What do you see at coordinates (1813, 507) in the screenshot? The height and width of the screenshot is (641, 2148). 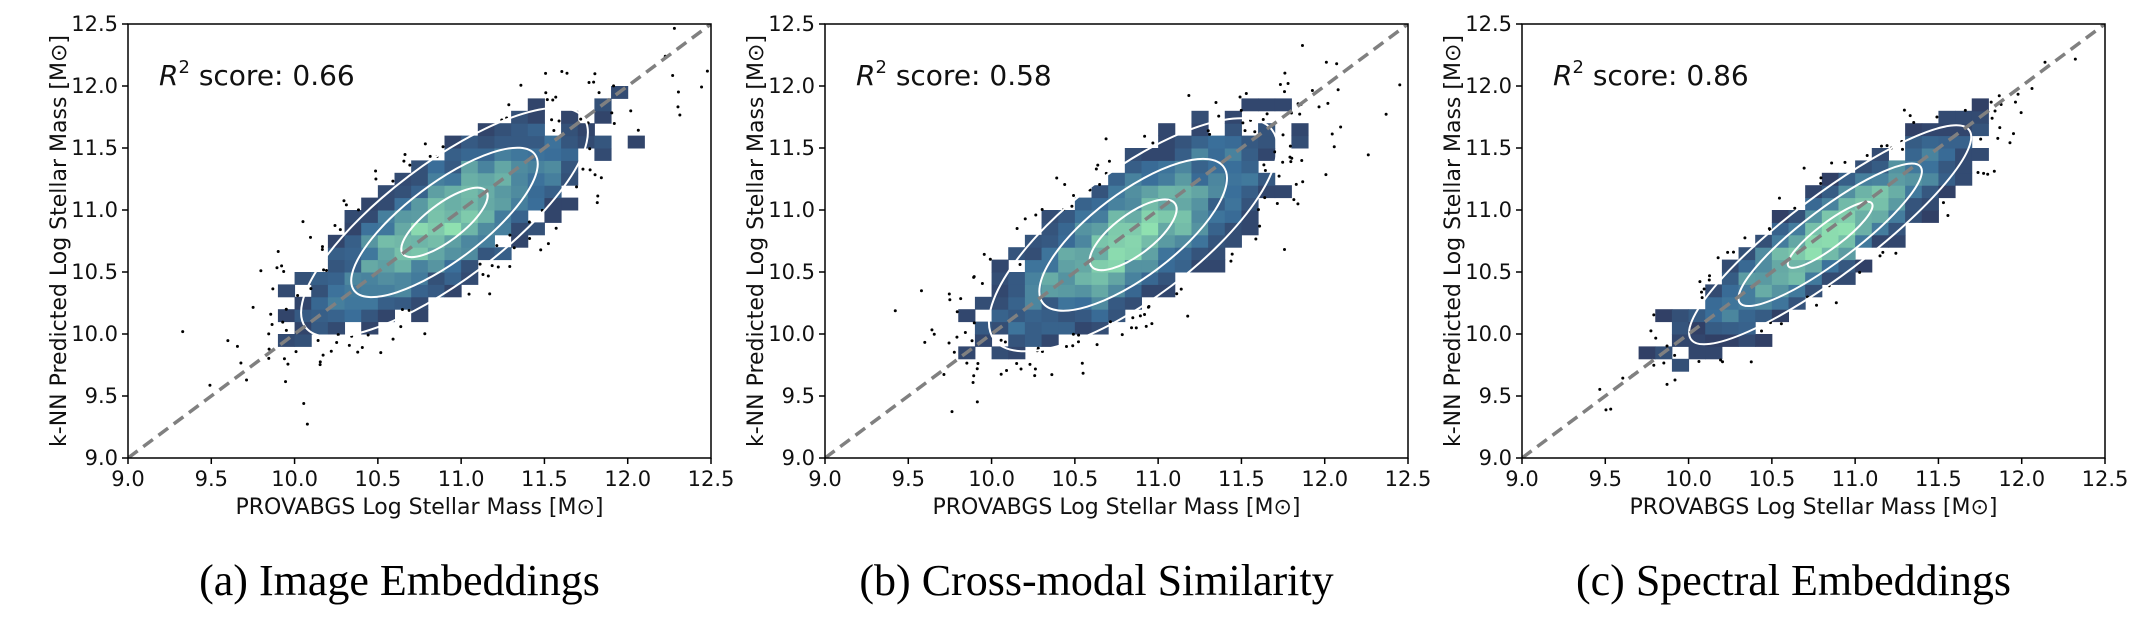 I see `x-axis-label: PROVABGS Log Stellar Mass [M⊙]` at bounding box center [1813, 507].